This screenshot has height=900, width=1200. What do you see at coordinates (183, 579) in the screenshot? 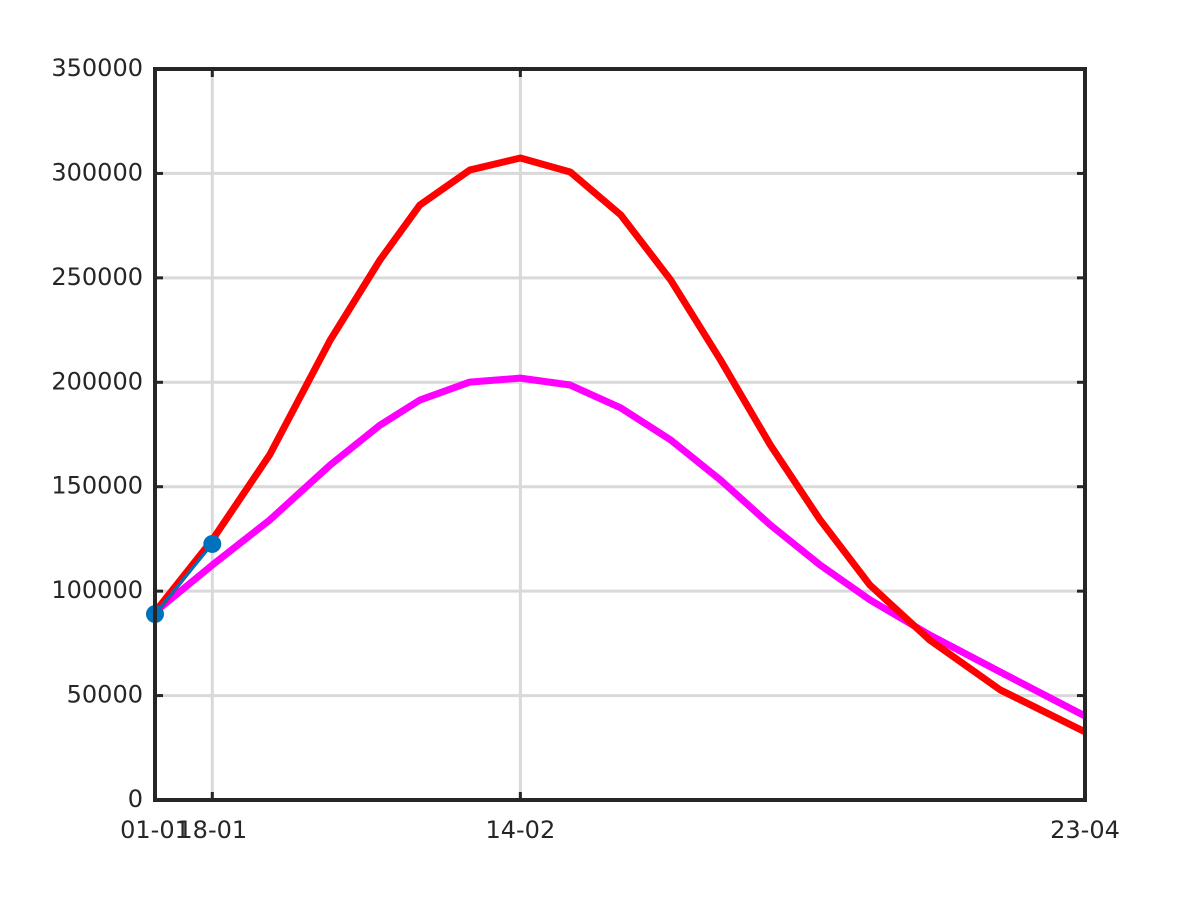
I see `series-line` at bounding box center [183, 579].